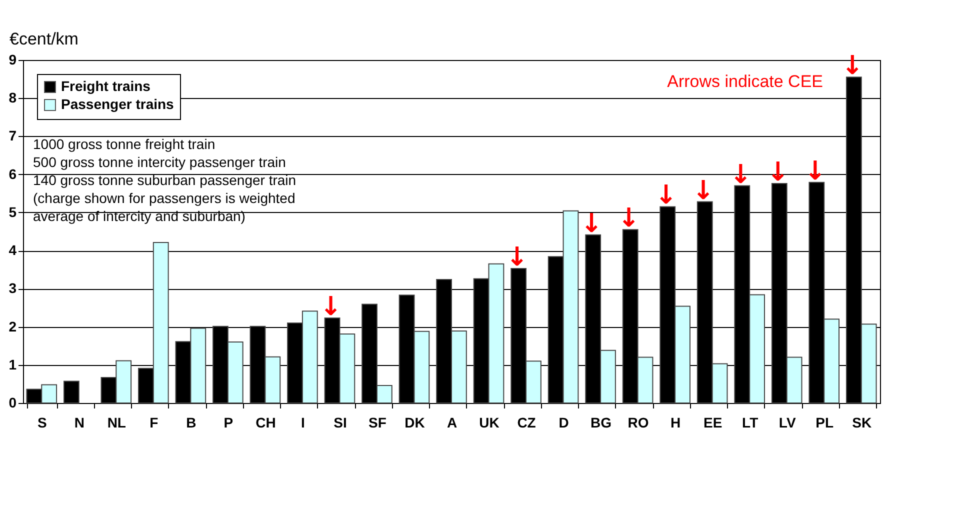 The height and width of the screenshot is (508, 976). I want to click on y-axis-title: €cent/km, so click(44, 39).